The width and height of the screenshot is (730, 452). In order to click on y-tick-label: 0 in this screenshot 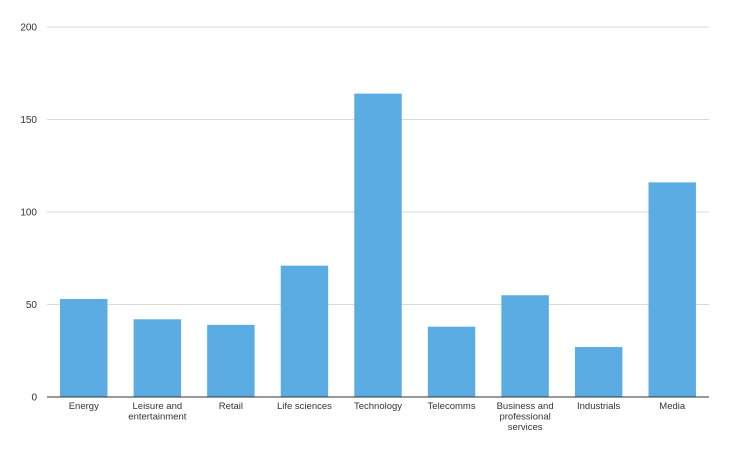, I will do `click(34, 398)`.